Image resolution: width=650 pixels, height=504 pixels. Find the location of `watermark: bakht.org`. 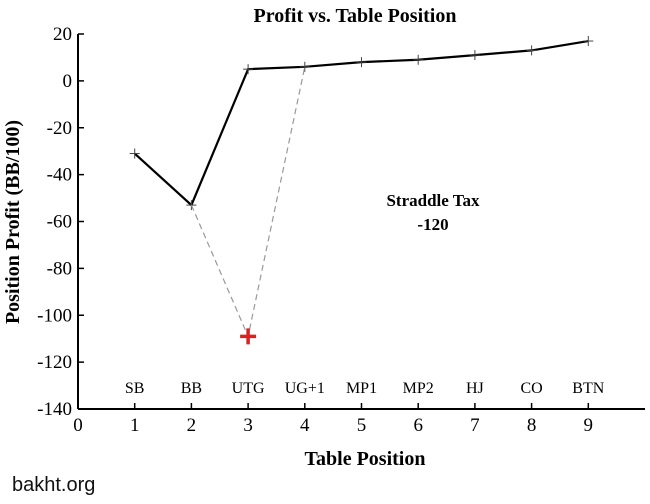

watermark: bakht.org is located at coordinates (54, 485).